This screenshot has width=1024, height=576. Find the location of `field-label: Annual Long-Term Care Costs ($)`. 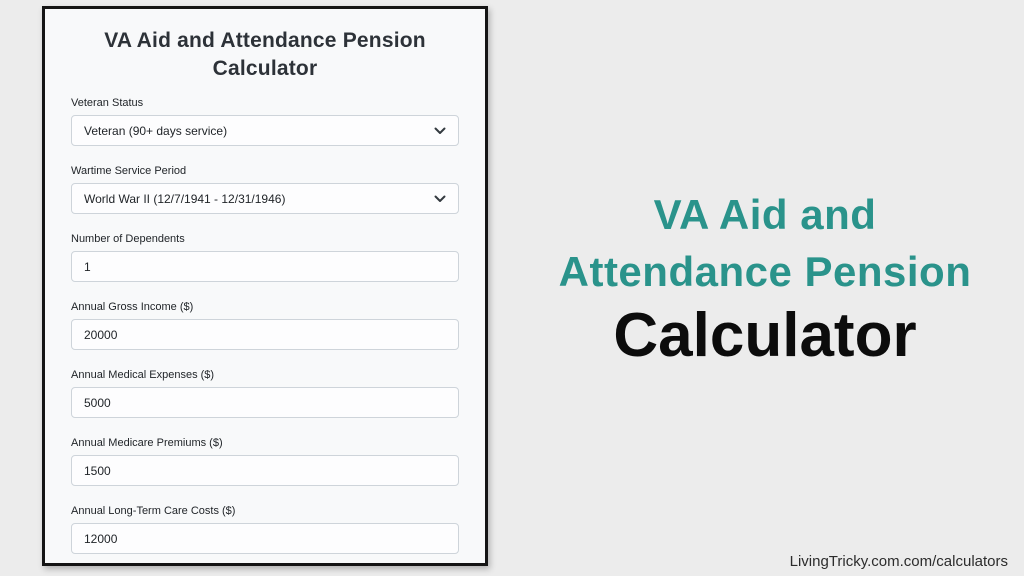

field-label: Annual Long-Term Care Costs ($) is located at coordinates (153, 511).